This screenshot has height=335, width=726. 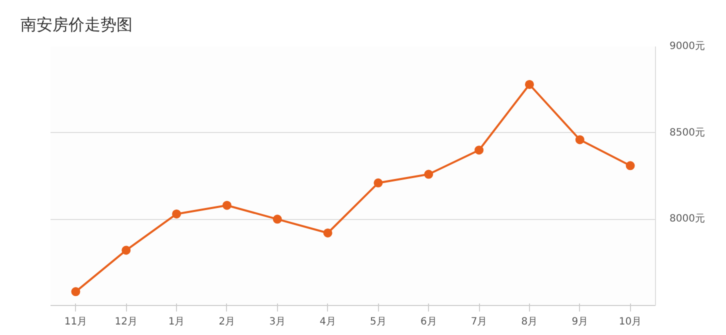 What do you see at coordinates (479, 322) in the screenshot?
I see `x-tick-label: 7月` at bounding box center [479, 322].